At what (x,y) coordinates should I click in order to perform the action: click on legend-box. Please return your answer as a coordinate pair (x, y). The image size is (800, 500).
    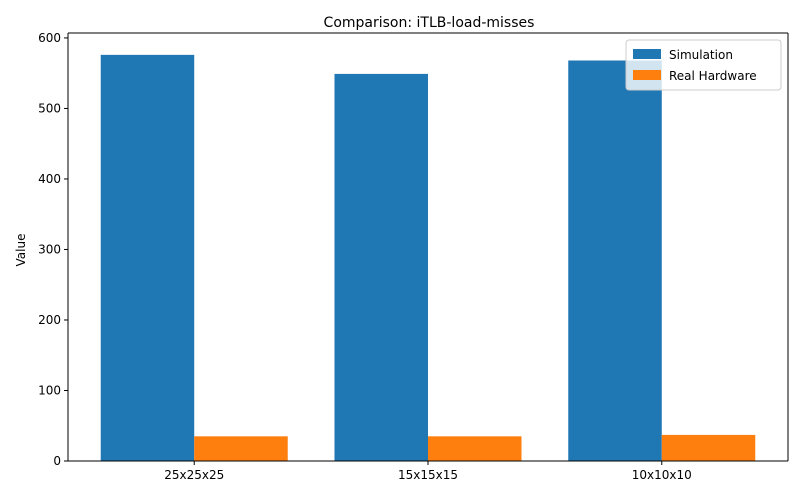
    Looking at the image, I should click on (703, 65).